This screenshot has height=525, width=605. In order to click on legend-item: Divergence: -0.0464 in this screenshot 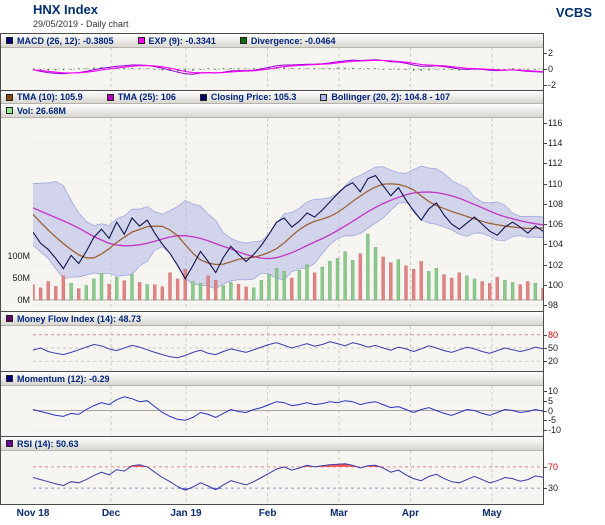, I will do `click(287, 40)`.